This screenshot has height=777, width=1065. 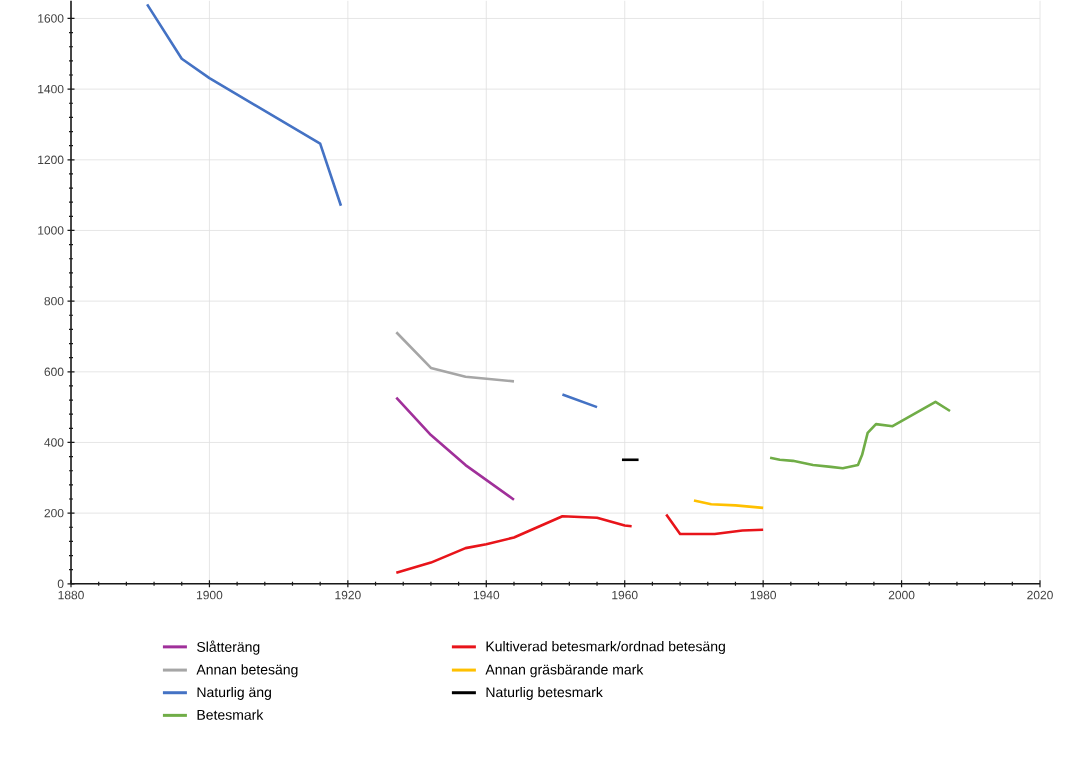 What do you see at coordinates (60, 584) in the screenshot?
I see `y-tick-label: 0` at bounding box center [60, 584].